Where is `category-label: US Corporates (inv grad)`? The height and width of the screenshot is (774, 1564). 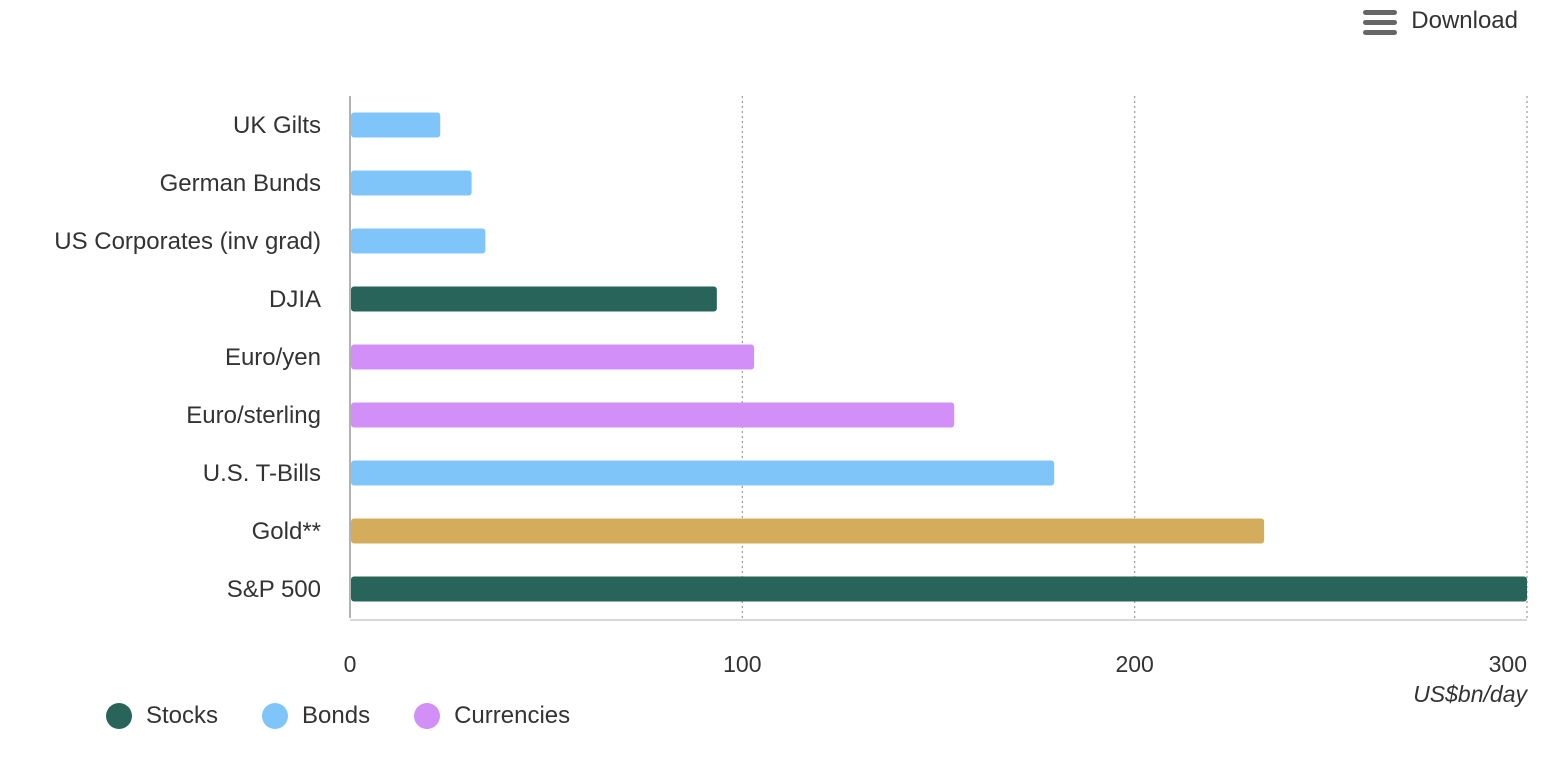 category-label: US Corporates (inv grad) is located at coordinates (187, 241).